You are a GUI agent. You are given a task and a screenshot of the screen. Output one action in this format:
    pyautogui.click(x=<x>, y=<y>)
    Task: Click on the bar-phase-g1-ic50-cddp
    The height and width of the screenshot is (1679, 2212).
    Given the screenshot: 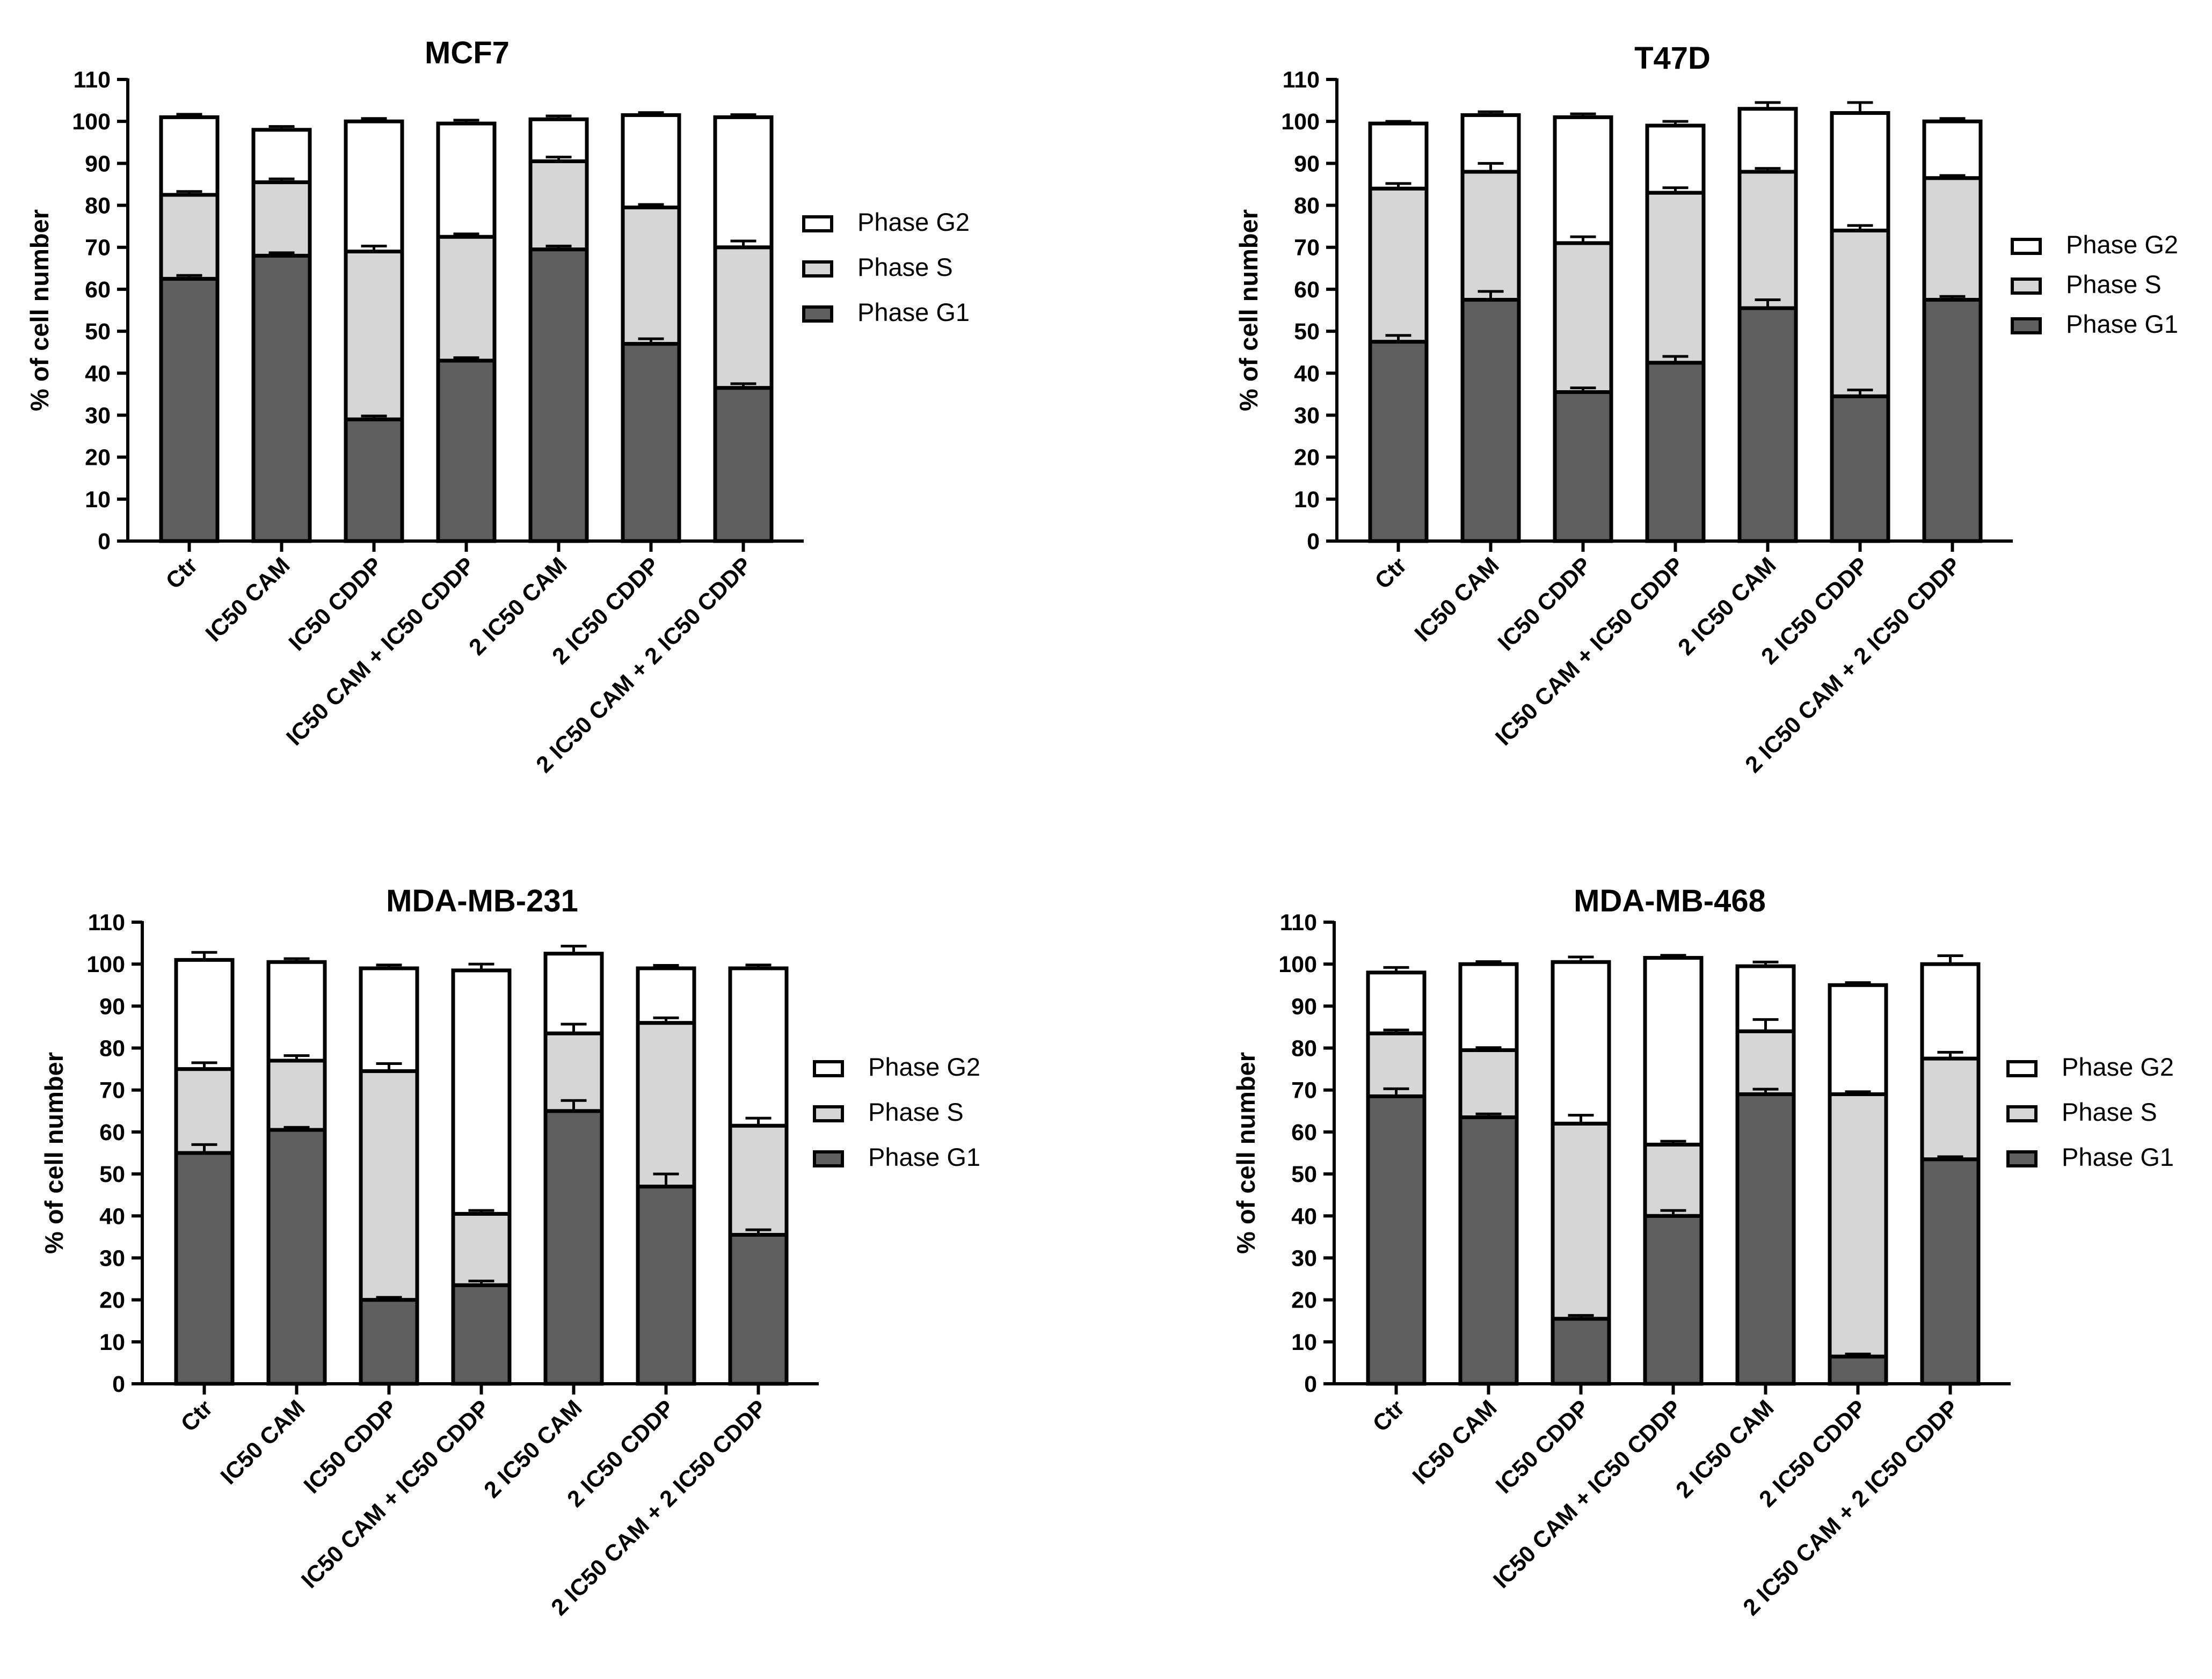 What is the action you would take?
    pyautogui.click(x=374, y=480)
    